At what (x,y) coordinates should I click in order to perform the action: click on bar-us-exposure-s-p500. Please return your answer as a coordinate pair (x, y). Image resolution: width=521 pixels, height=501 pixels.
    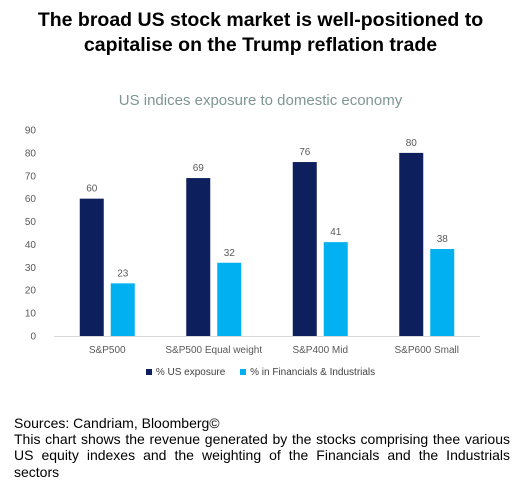
    Looking at the image, I should click on (91, 267).